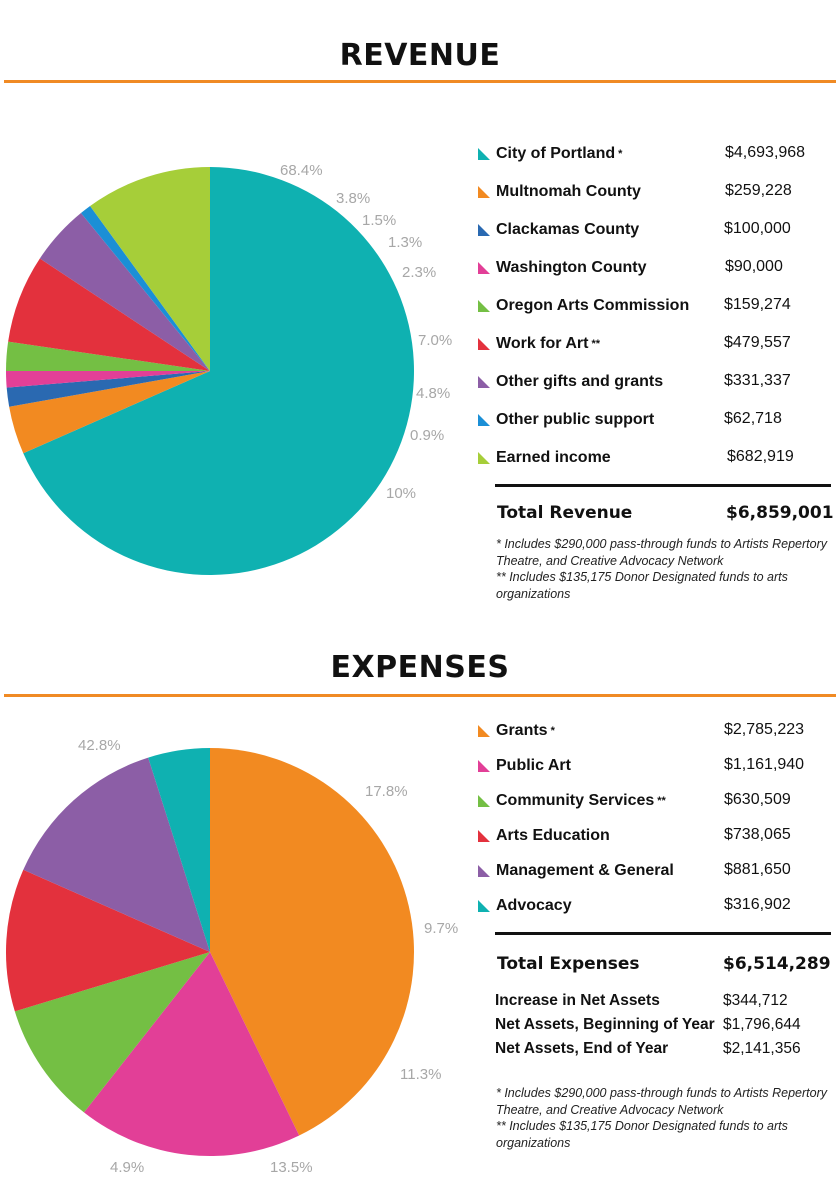 The width and height of the screenshot is (840, 1200). I want to click on revenue-value-label-earned-income: 10%, so click(401, 493).